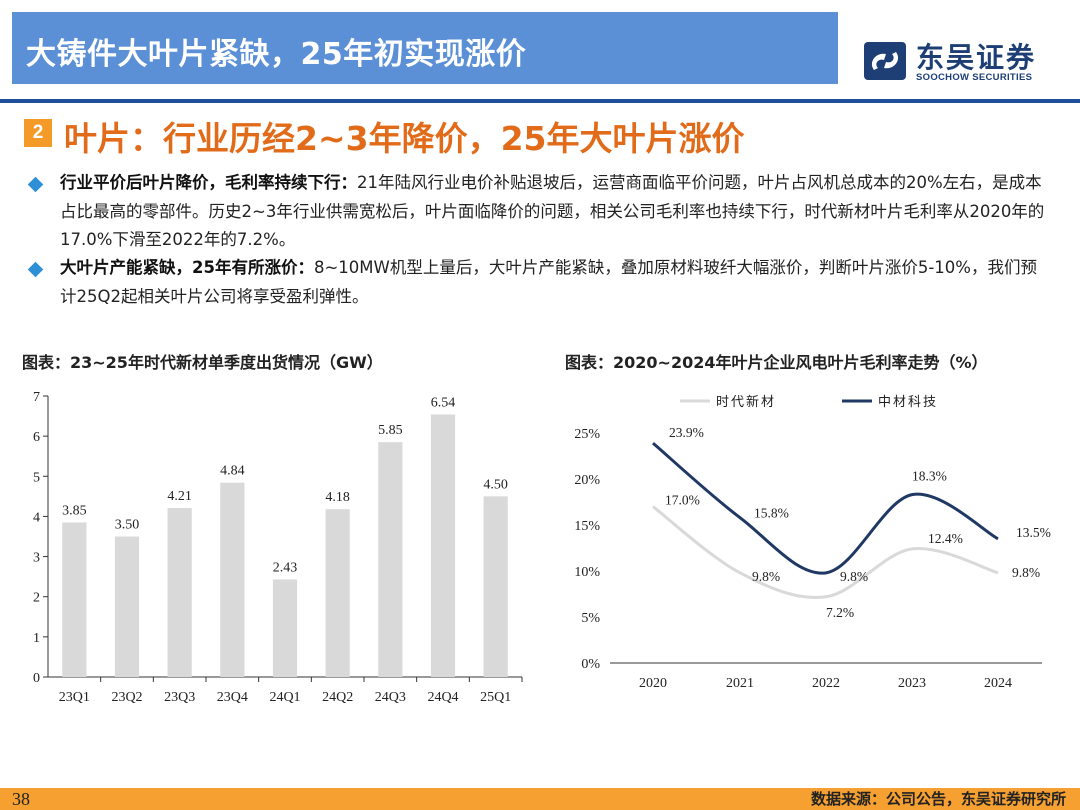 This screenshot has width=1080, height=810. What do you see at coordinates (232, 471) in the screenshot?
I see `bar-data-label: 4.84` at bounding box center [232, 471].